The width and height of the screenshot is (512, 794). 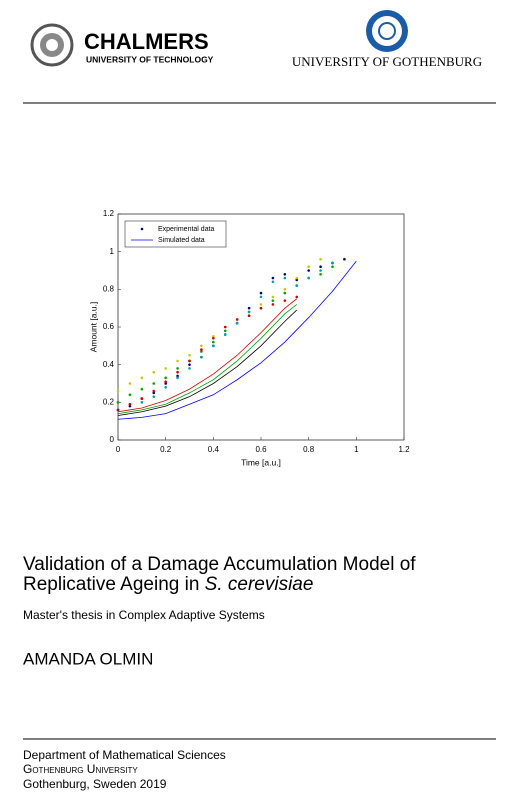 What do you see at coordinates (214, 449) in the screenshot?
I see `x-tick-label: 0.4` at bounding box center [214, 449].